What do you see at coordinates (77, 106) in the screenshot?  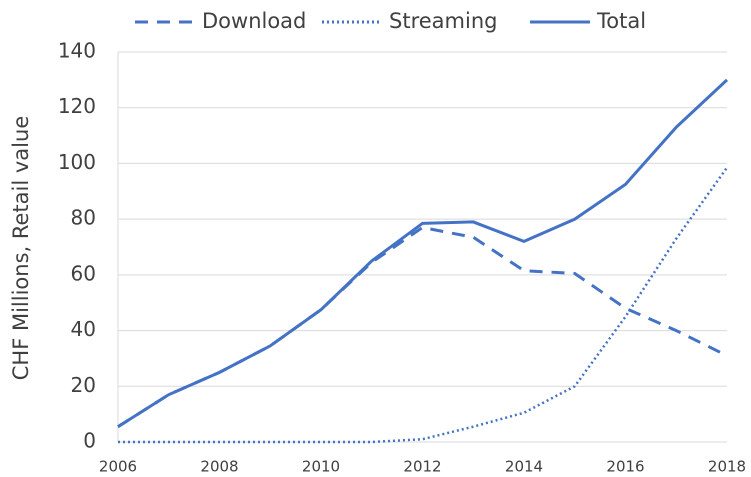 I see `y-tick-label: 120` at bounding box center [77, 106].